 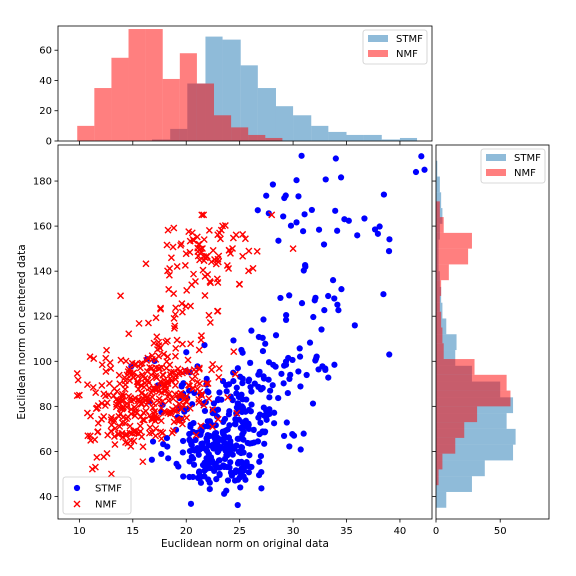 I want to click on main-xtick-label: 10, so click(x=79, y=531).